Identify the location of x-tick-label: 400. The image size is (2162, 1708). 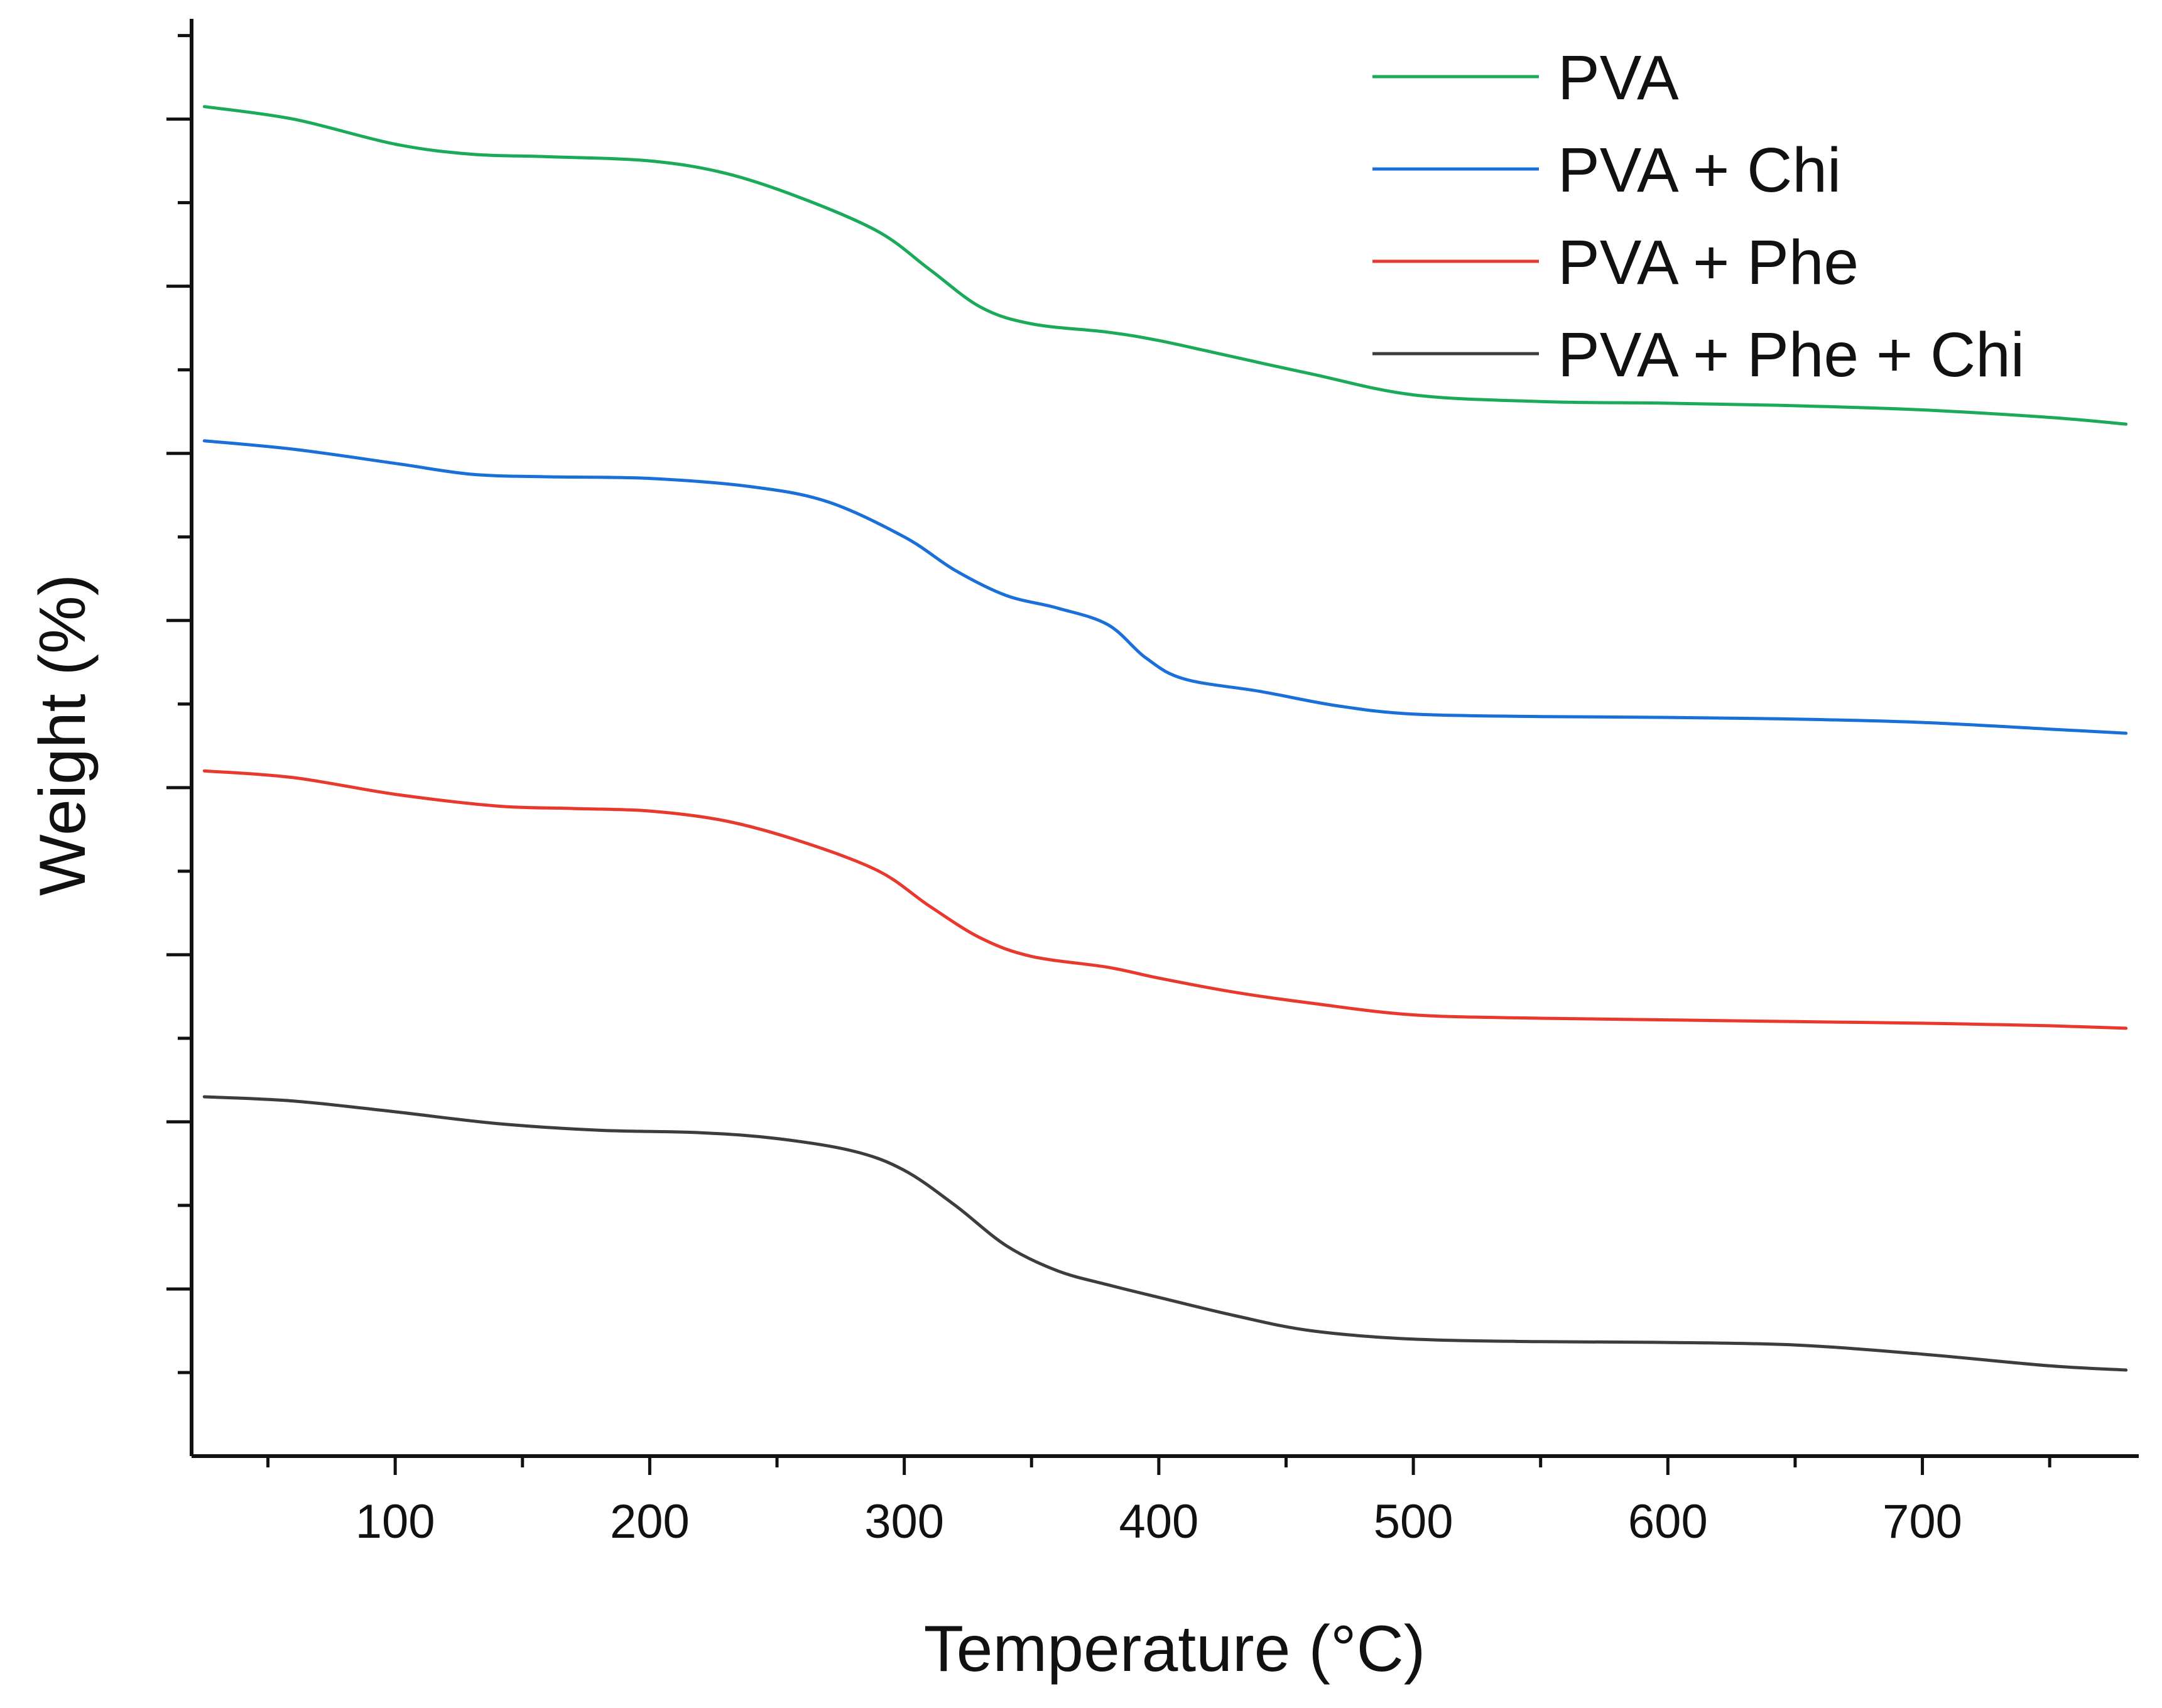
(1158, 1521).